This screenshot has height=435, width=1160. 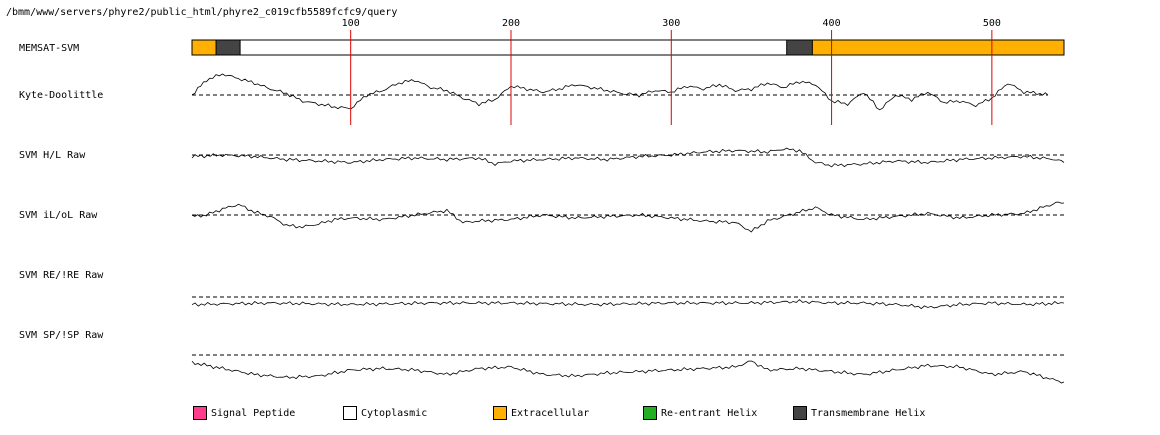 I want to click on x-tick-label: 400, so click(x=832, y=23).